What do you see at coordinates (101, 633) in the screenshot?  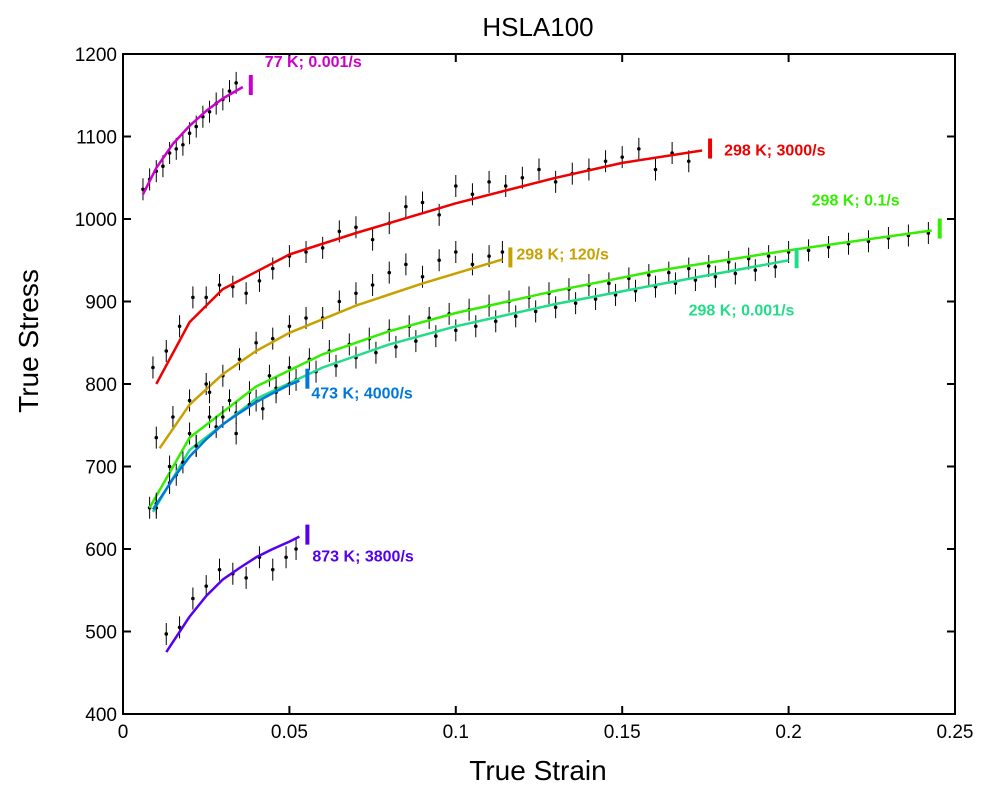 I see `y-tick-label: 500` at bounding box center [101, 633].